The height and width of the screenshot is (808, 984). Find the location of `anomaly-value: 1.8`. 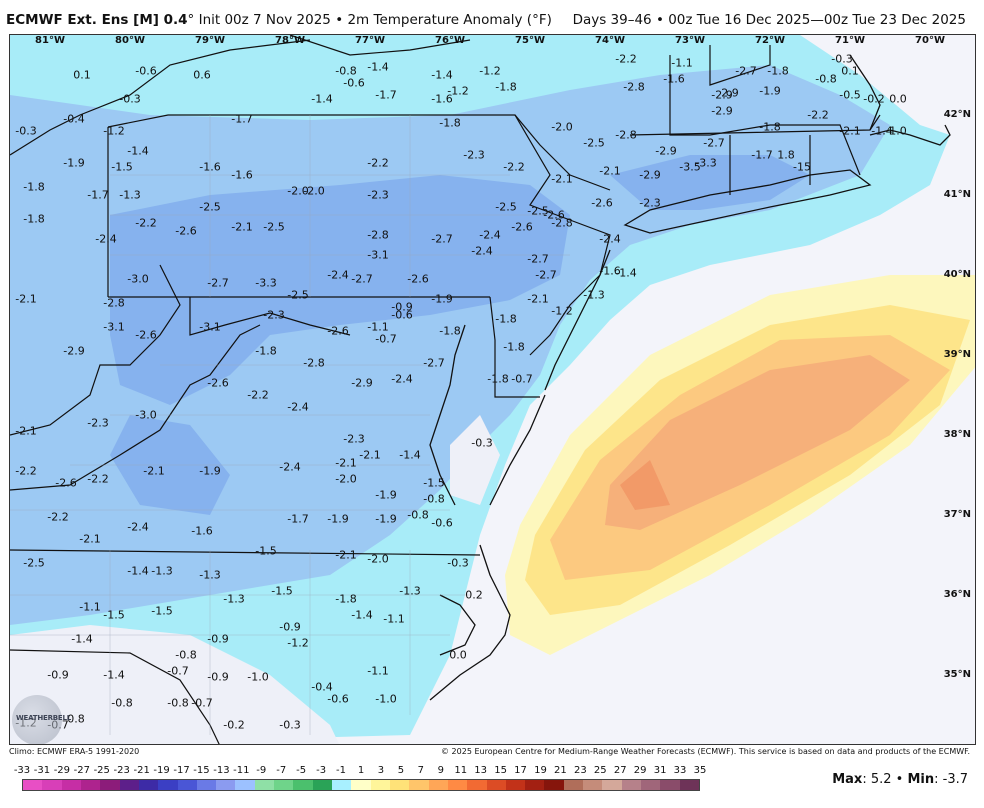

anomaly-value: 1.8 is located at coordinates (786, 155).